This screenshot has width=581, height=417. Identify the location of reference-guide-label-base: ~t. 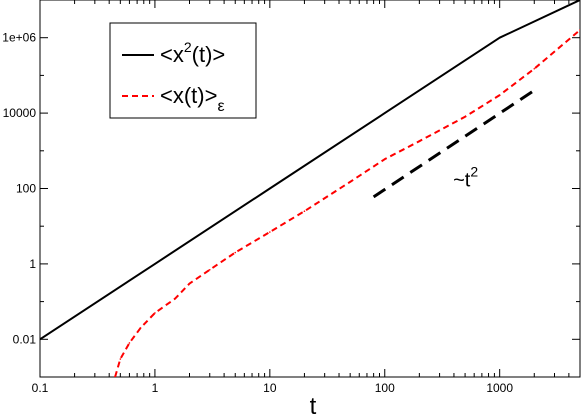
(462, 181).